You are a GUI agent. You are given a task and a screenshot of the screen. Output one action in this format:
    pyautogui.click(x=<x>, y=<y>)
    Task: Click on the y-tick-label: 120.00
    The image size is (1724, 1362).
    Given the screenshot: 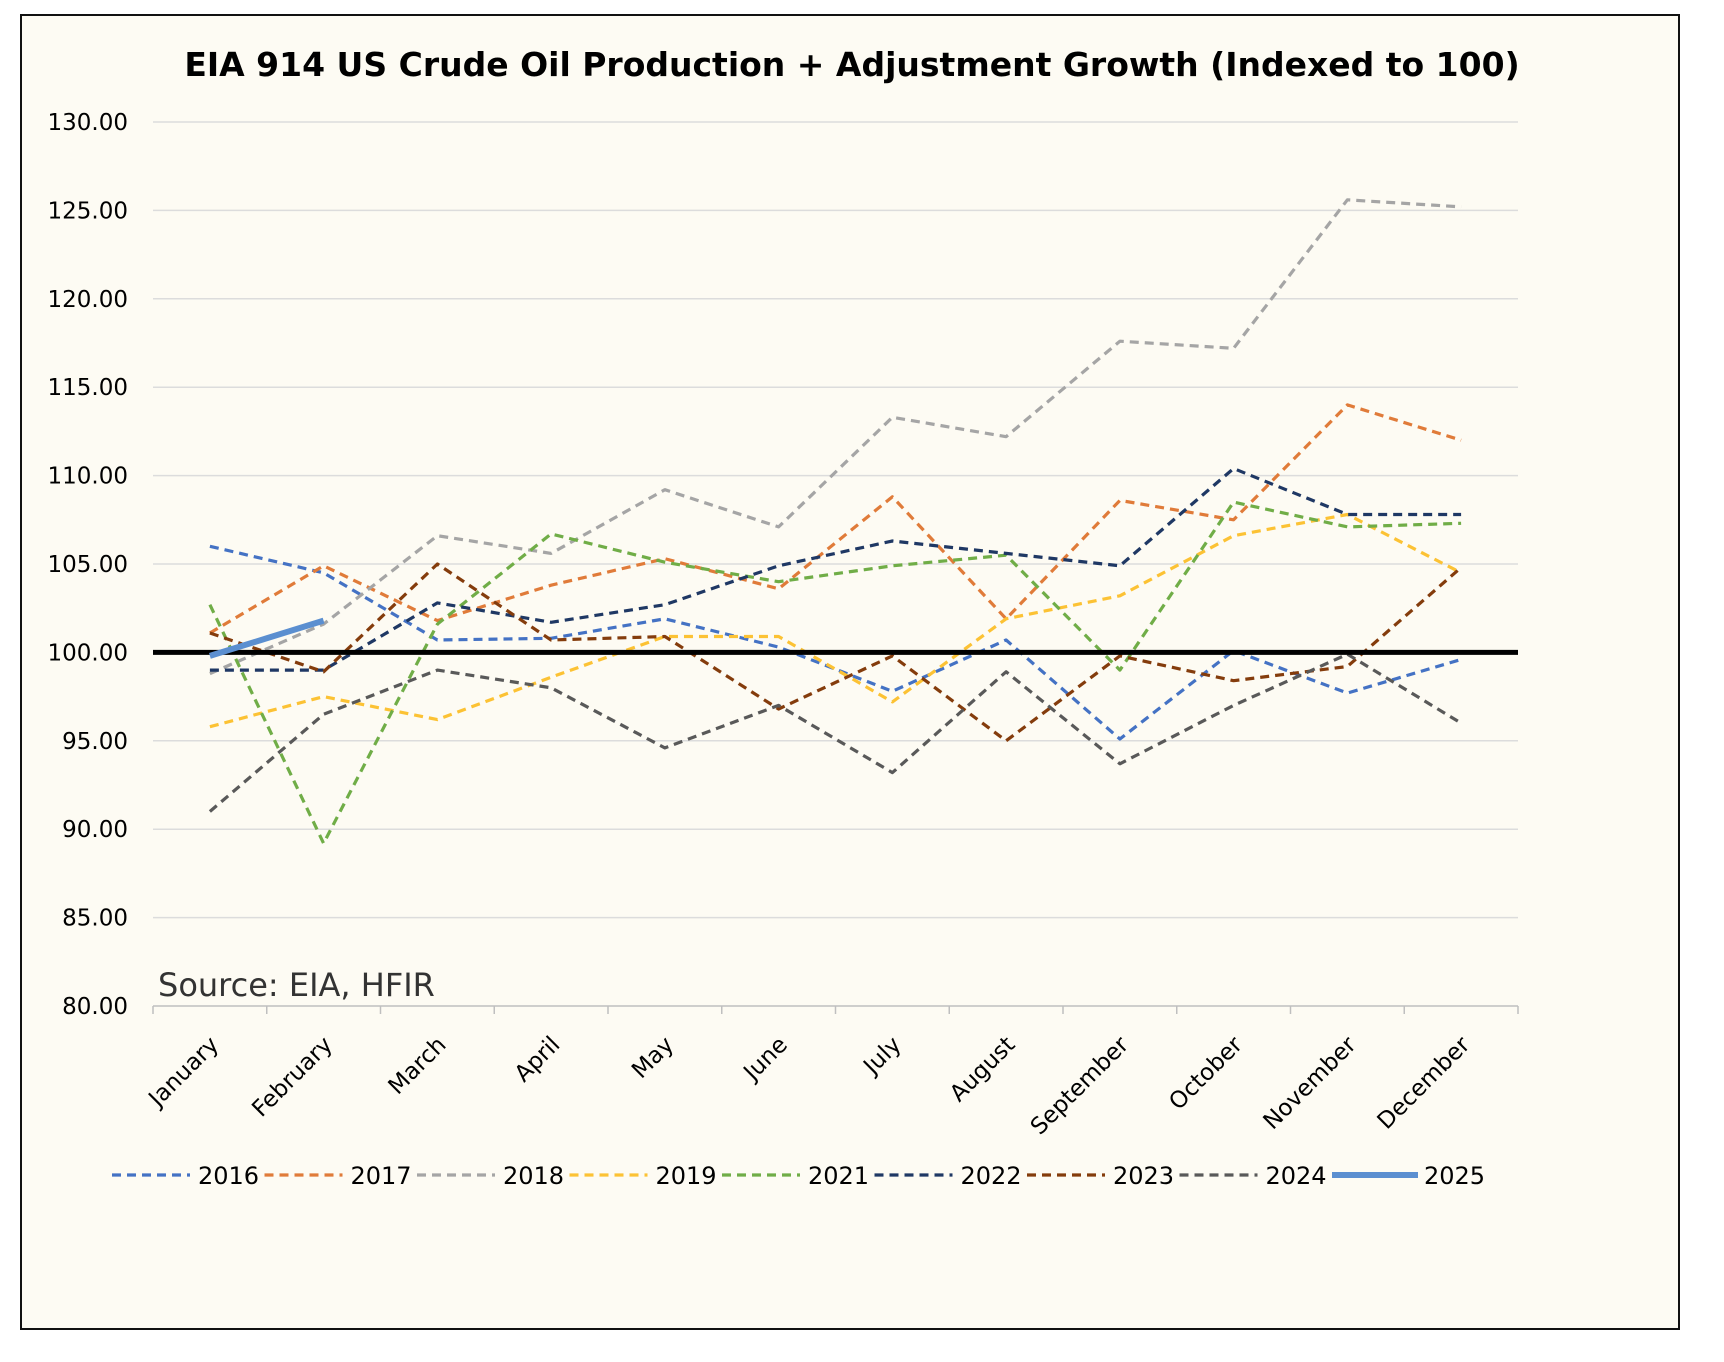 What is the action you would take?
    pyautogui.click(x=88, y=300)
    